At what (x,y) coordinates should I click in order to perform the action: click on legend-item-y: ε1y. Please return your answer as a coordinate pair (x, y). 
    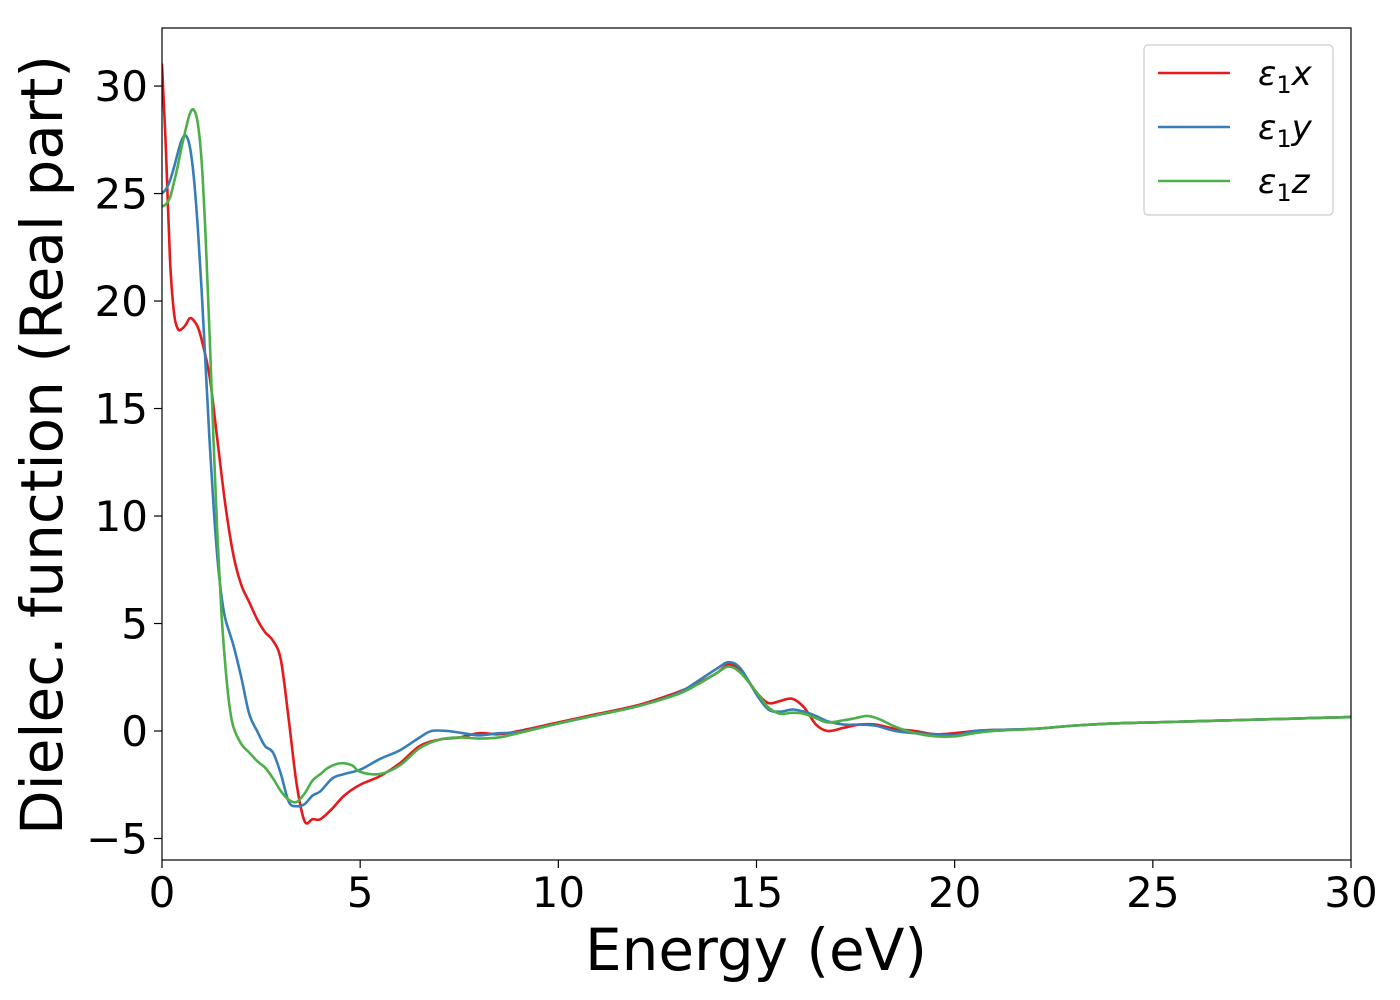
    Looking at the image, I should click on (1235, 130).